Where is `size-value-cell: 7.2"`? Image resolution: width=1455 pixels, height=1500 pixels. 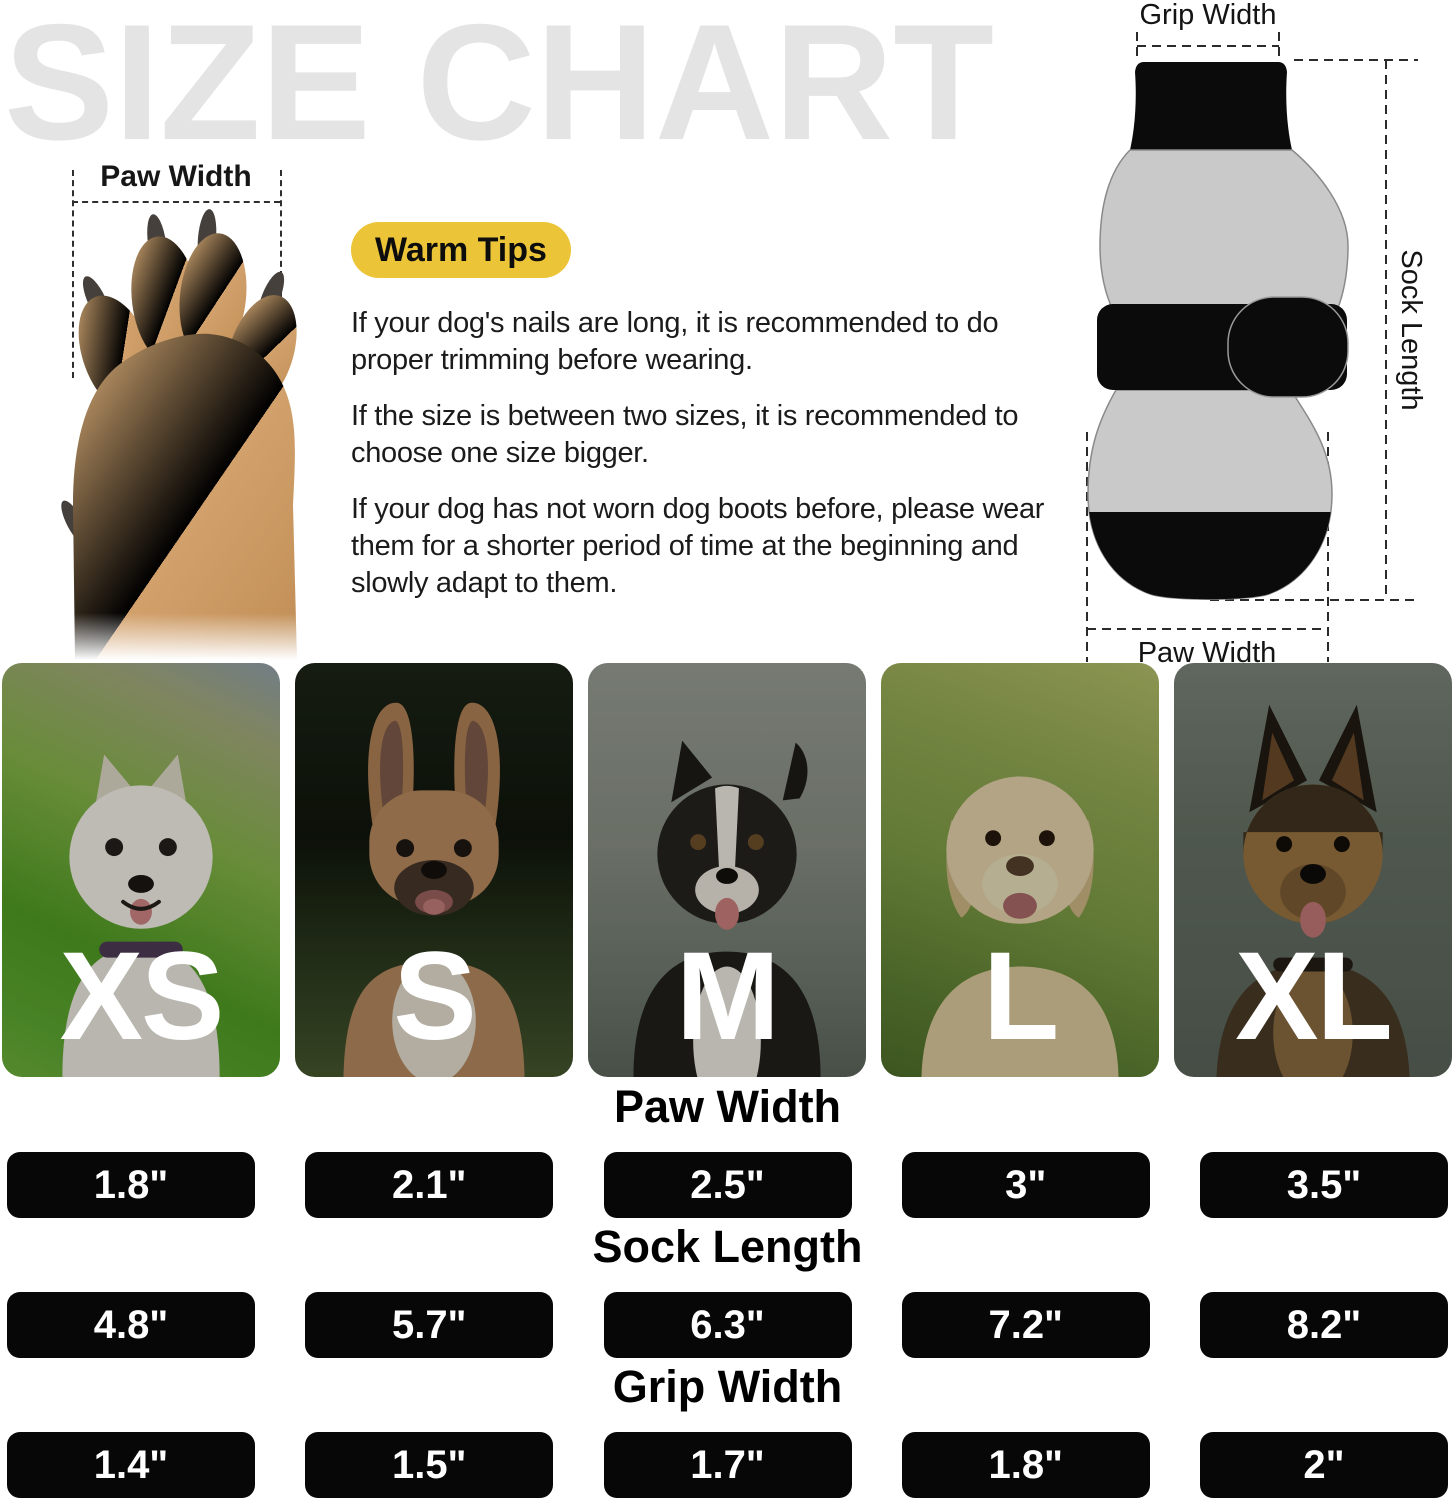
size-value-cell: 7.2" is located at coordinates (1025, 1325).